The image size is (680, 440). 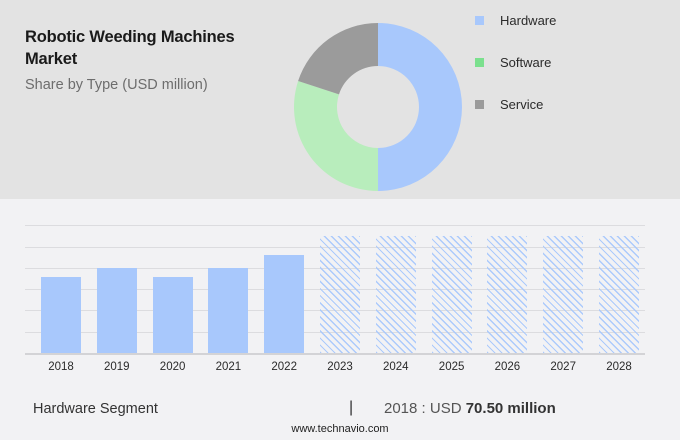 I want to click on bar-2021, so click(x=228, y=310).